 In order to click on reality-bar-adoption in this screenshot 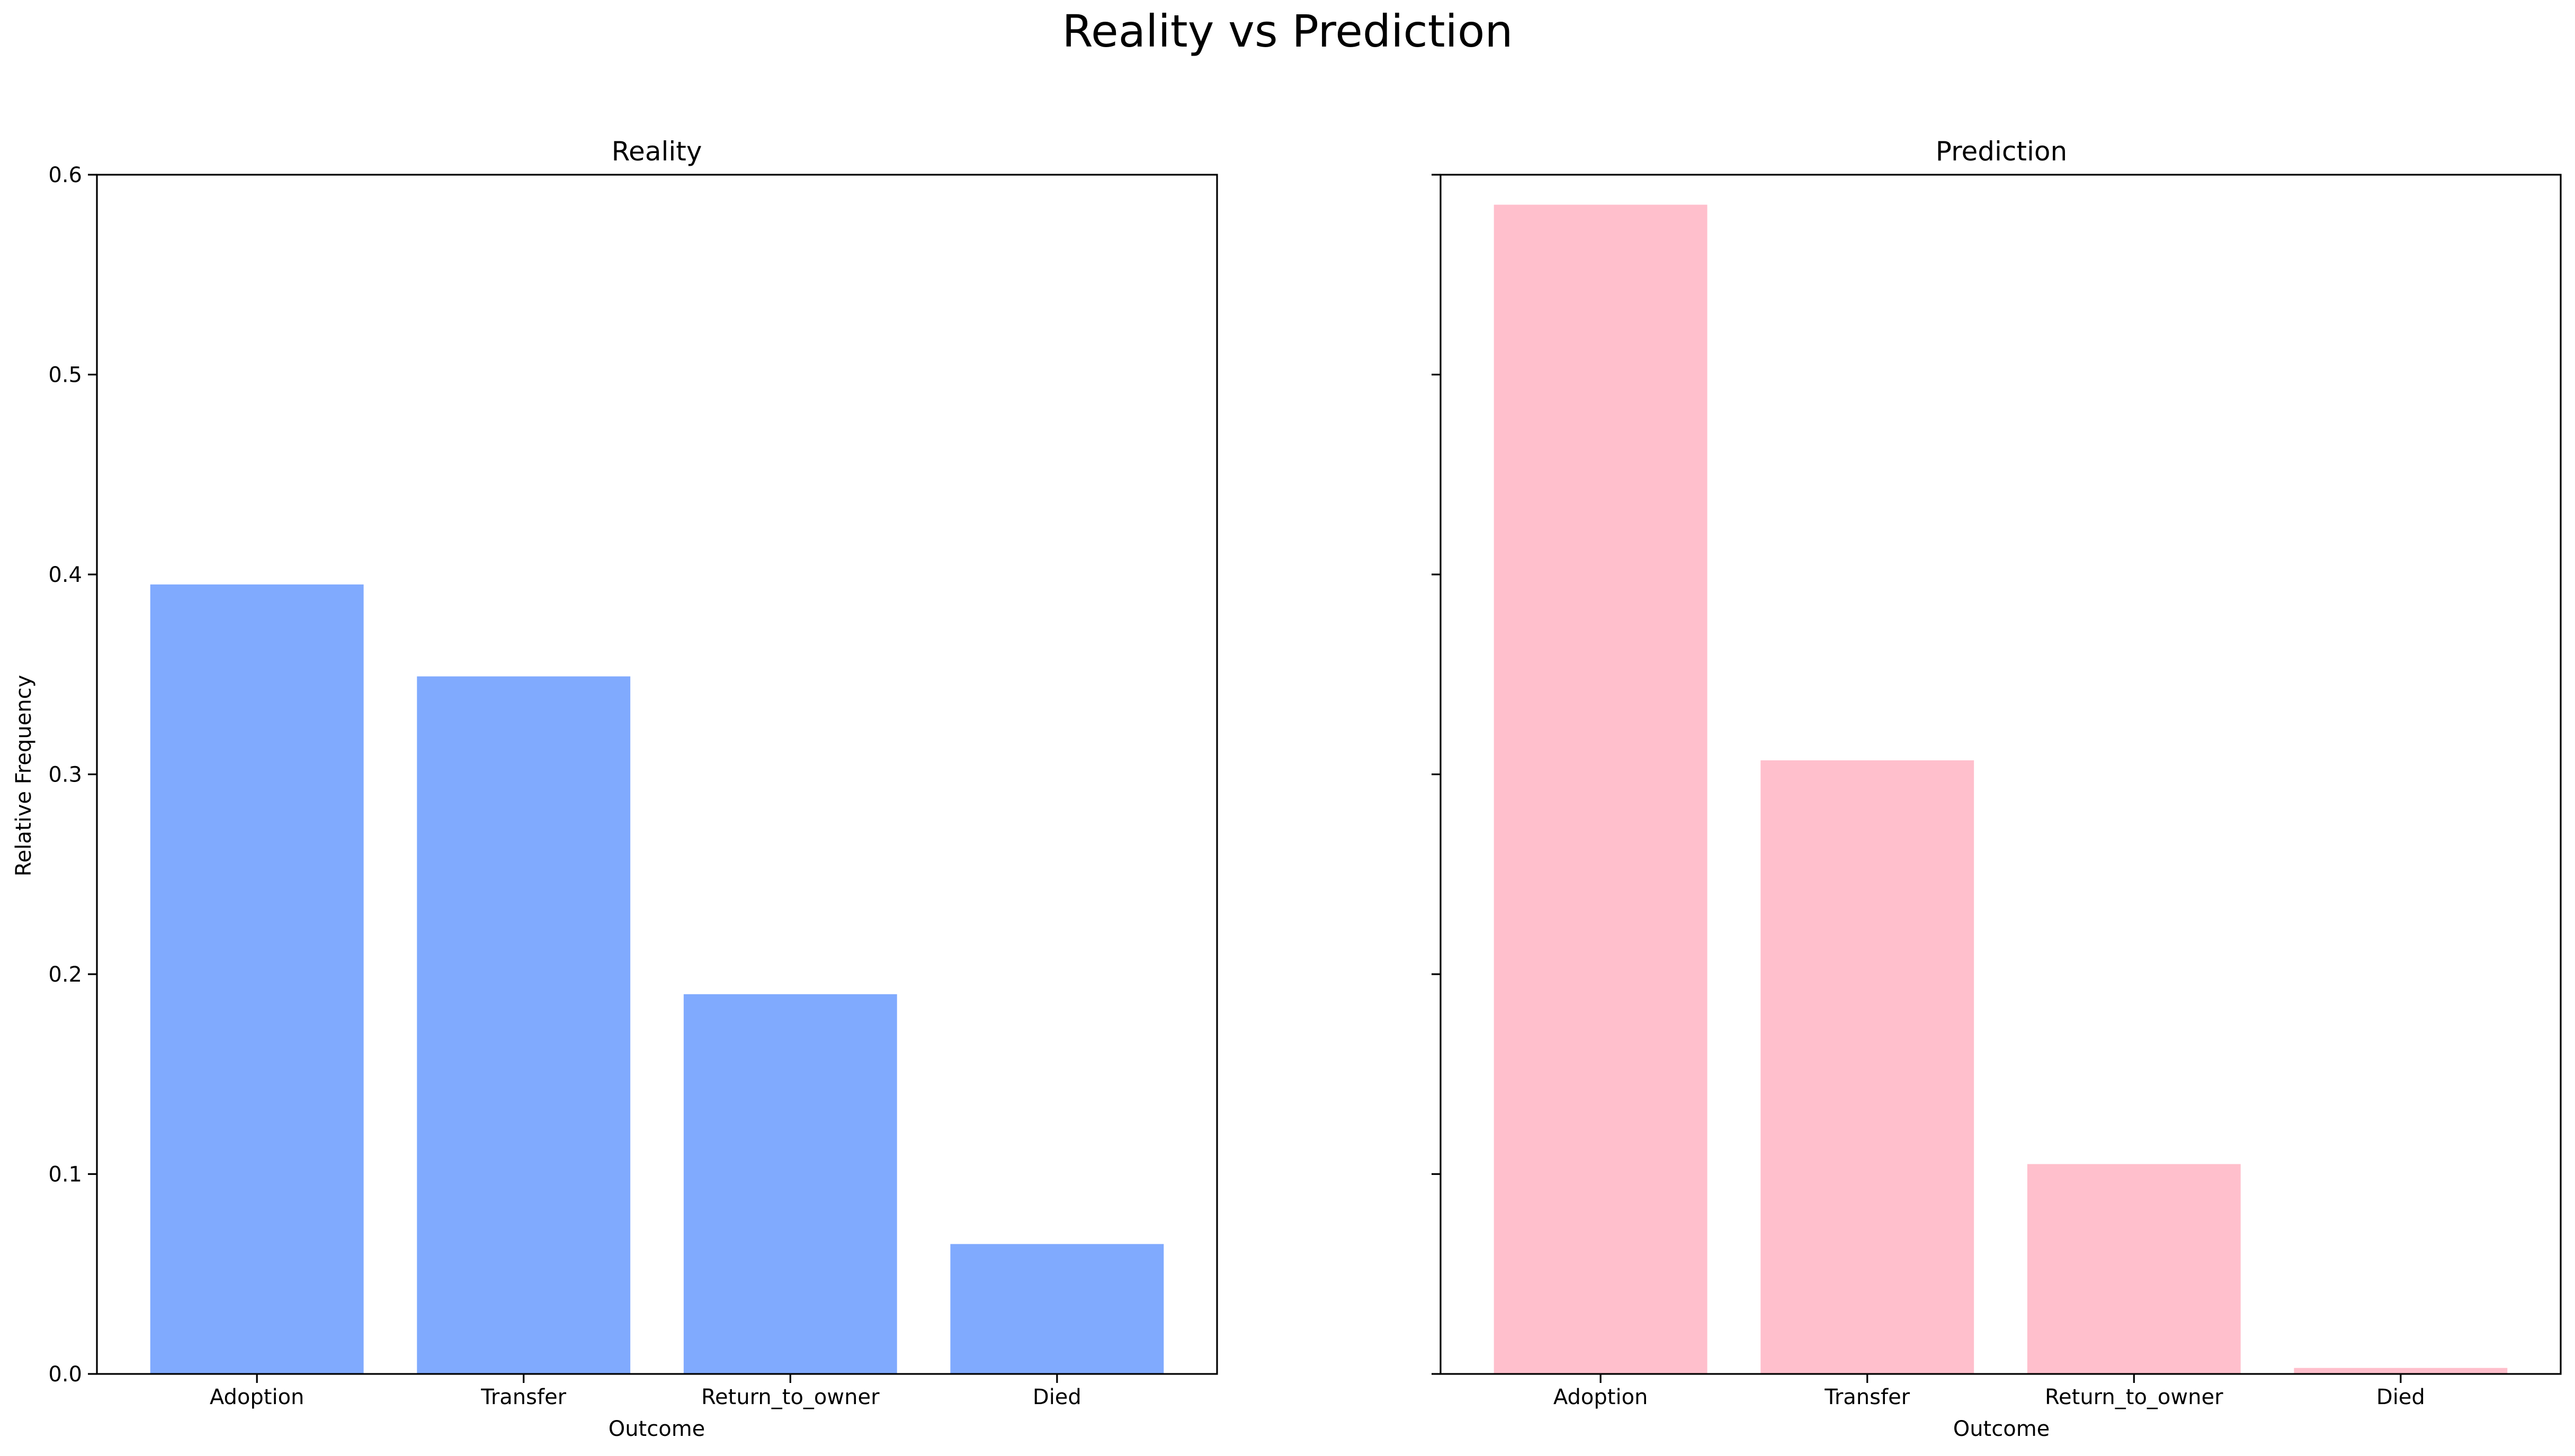, I will do `click(257, 979)`.